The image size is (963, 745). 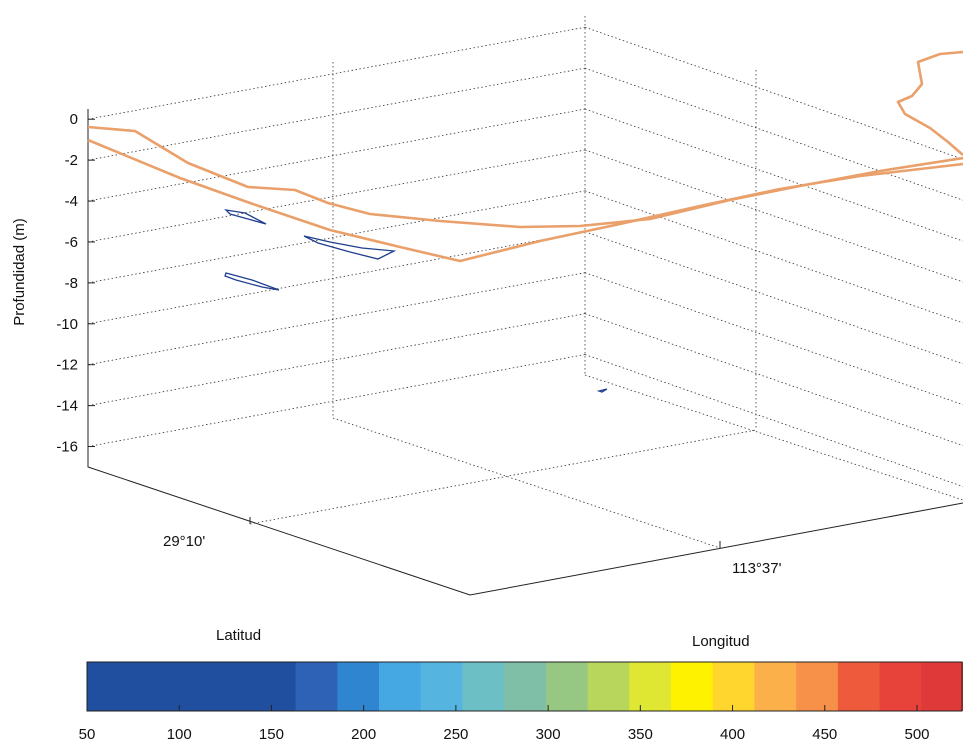 I want to click on lon-tick-label: 113°37', so click(x=757, y=568).